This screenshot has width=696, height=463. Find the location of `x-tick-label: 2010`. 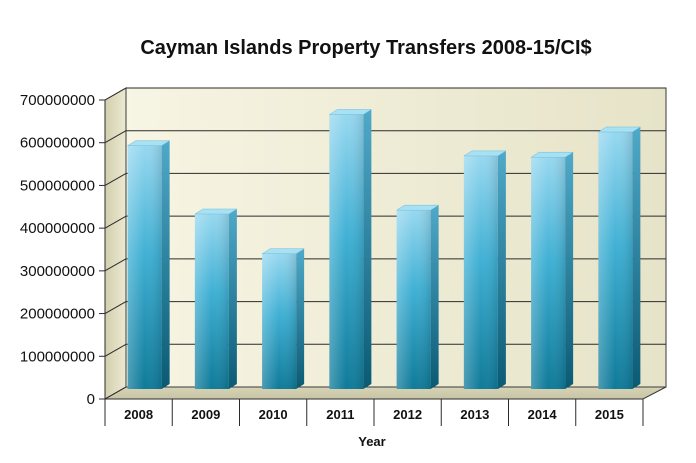

x-tick-label: 2010 is located at coordinates (273, 414).